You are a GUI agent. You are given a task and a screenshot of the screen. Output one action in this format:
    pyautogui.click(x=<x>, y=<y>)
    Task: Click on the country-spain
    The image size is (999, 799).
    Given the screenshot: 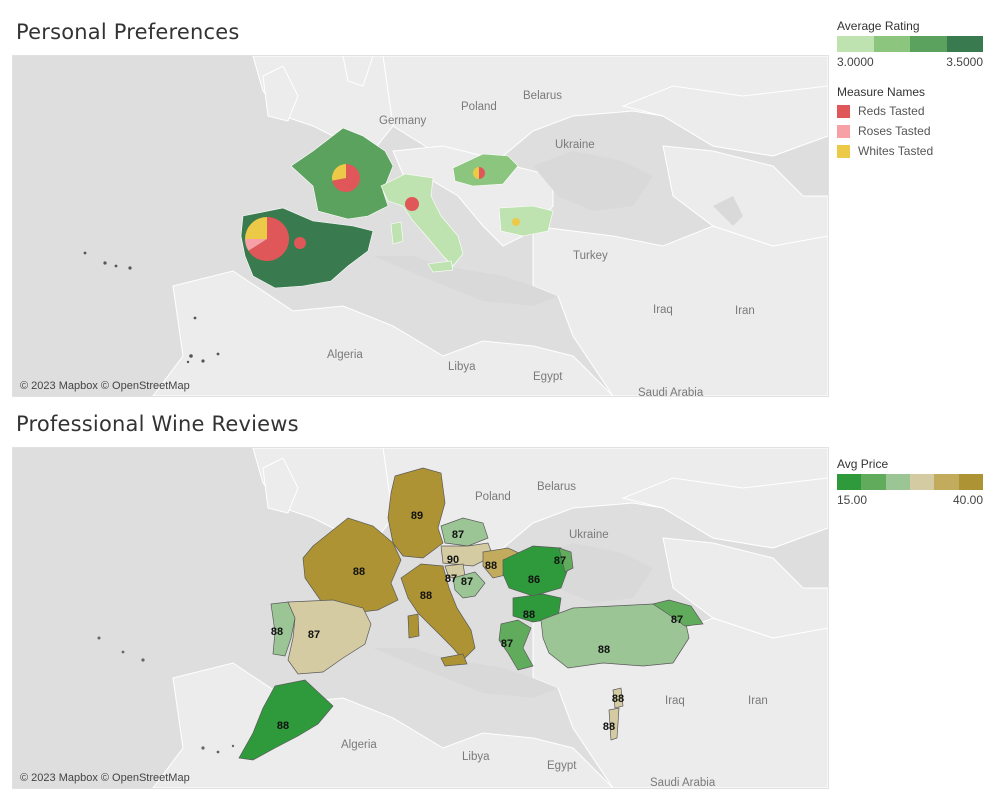 What is the action you would take?
    pyautogui.click(x=329, y=637)
    